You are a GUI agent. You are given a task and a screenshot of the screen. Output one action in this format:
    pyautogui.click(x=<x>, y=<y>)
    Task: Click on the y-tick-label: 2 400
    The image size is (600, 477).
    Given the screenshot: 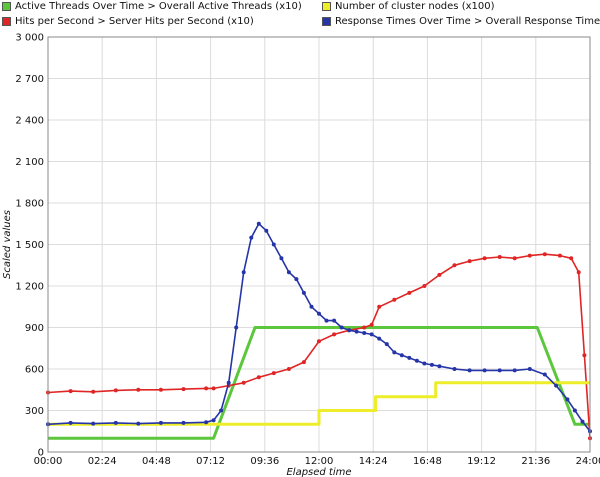 What is the action you would take?
    pyautogui.click(x=29, y=121)
    